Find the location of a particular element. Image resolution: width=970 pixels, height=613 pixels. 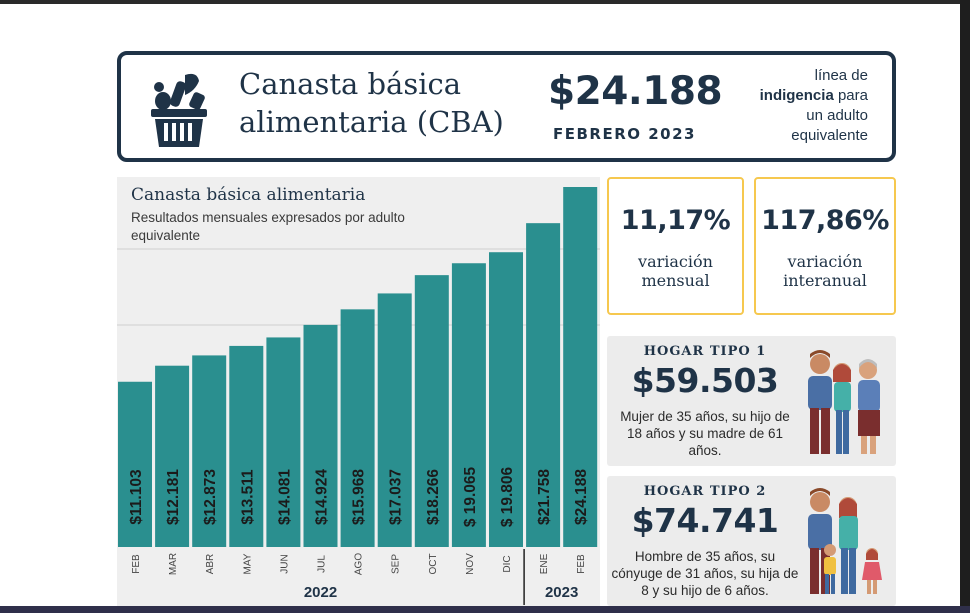

header-month: FEBRERO 2023 is located at coordinates (624, 134).